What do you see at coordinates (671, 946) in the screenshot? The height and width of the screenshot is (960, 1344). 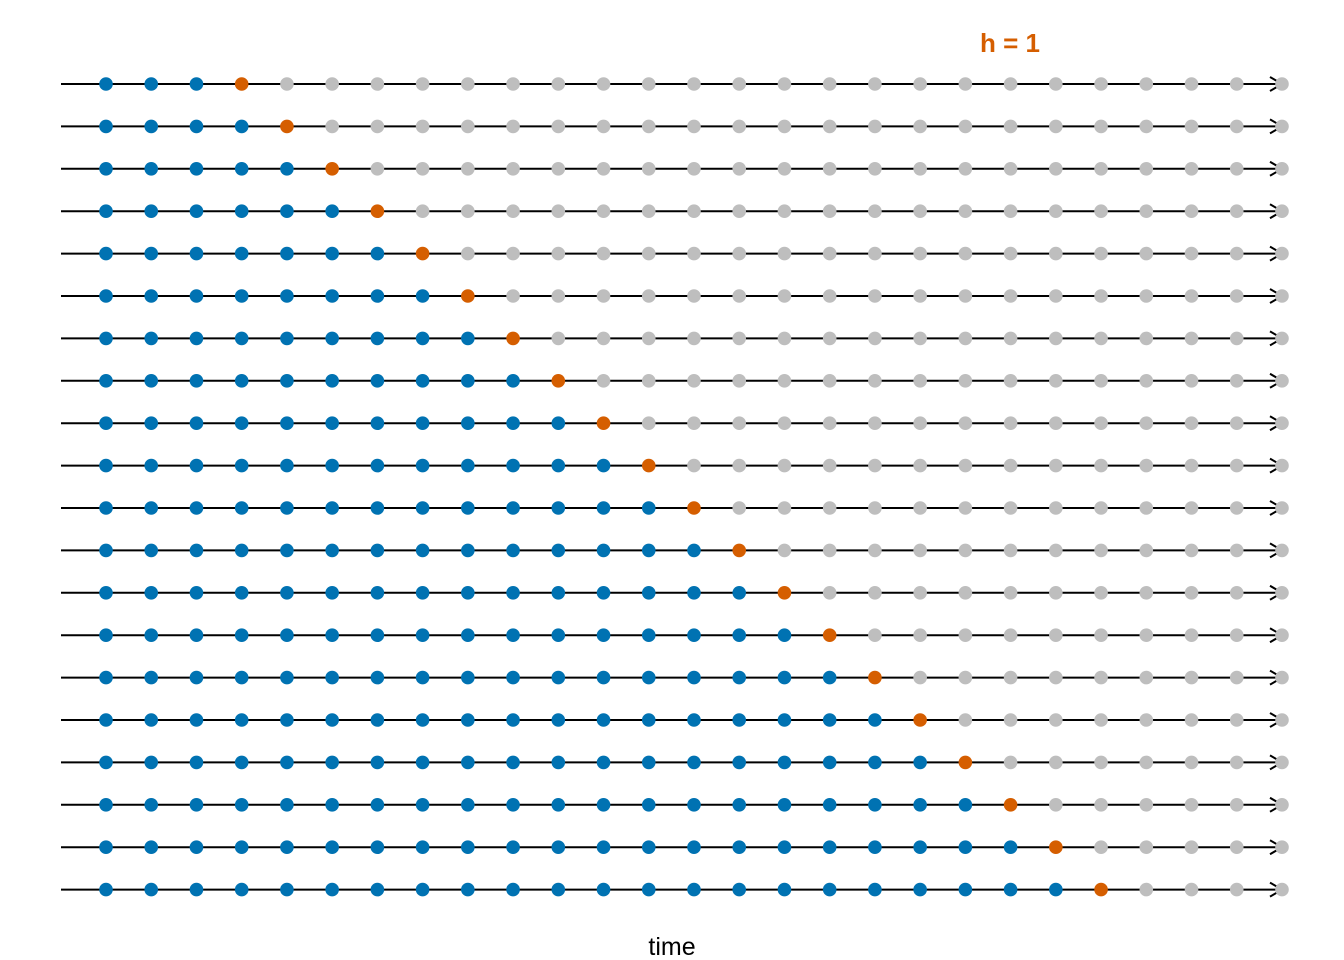 I see `x-axis-label: time` at bounding box center [671, 946].